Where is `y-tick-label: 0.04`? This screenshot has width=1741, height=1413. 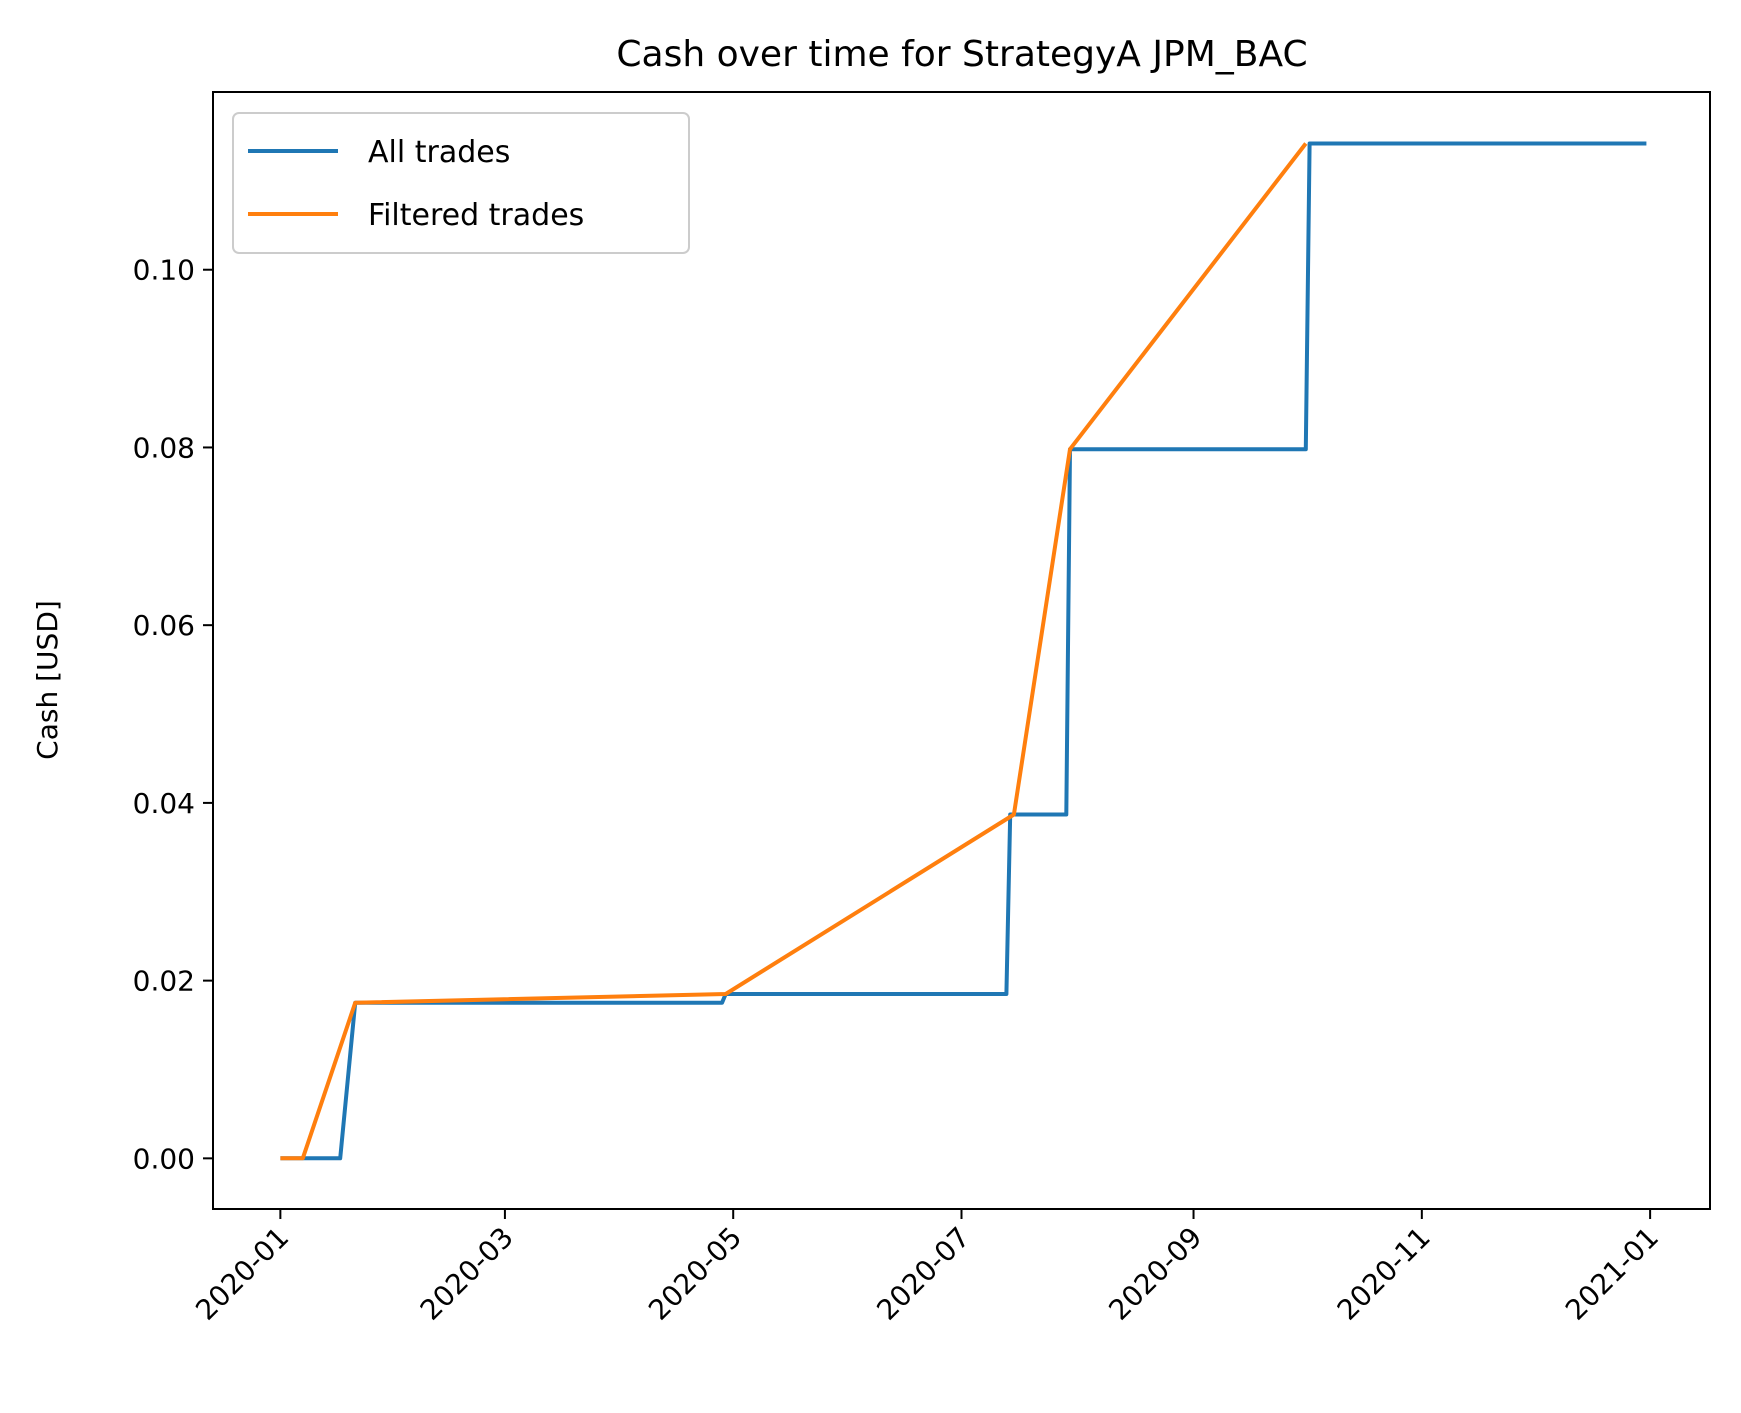
y-tick-label: 0.04 is located at coordinates (164, 803).